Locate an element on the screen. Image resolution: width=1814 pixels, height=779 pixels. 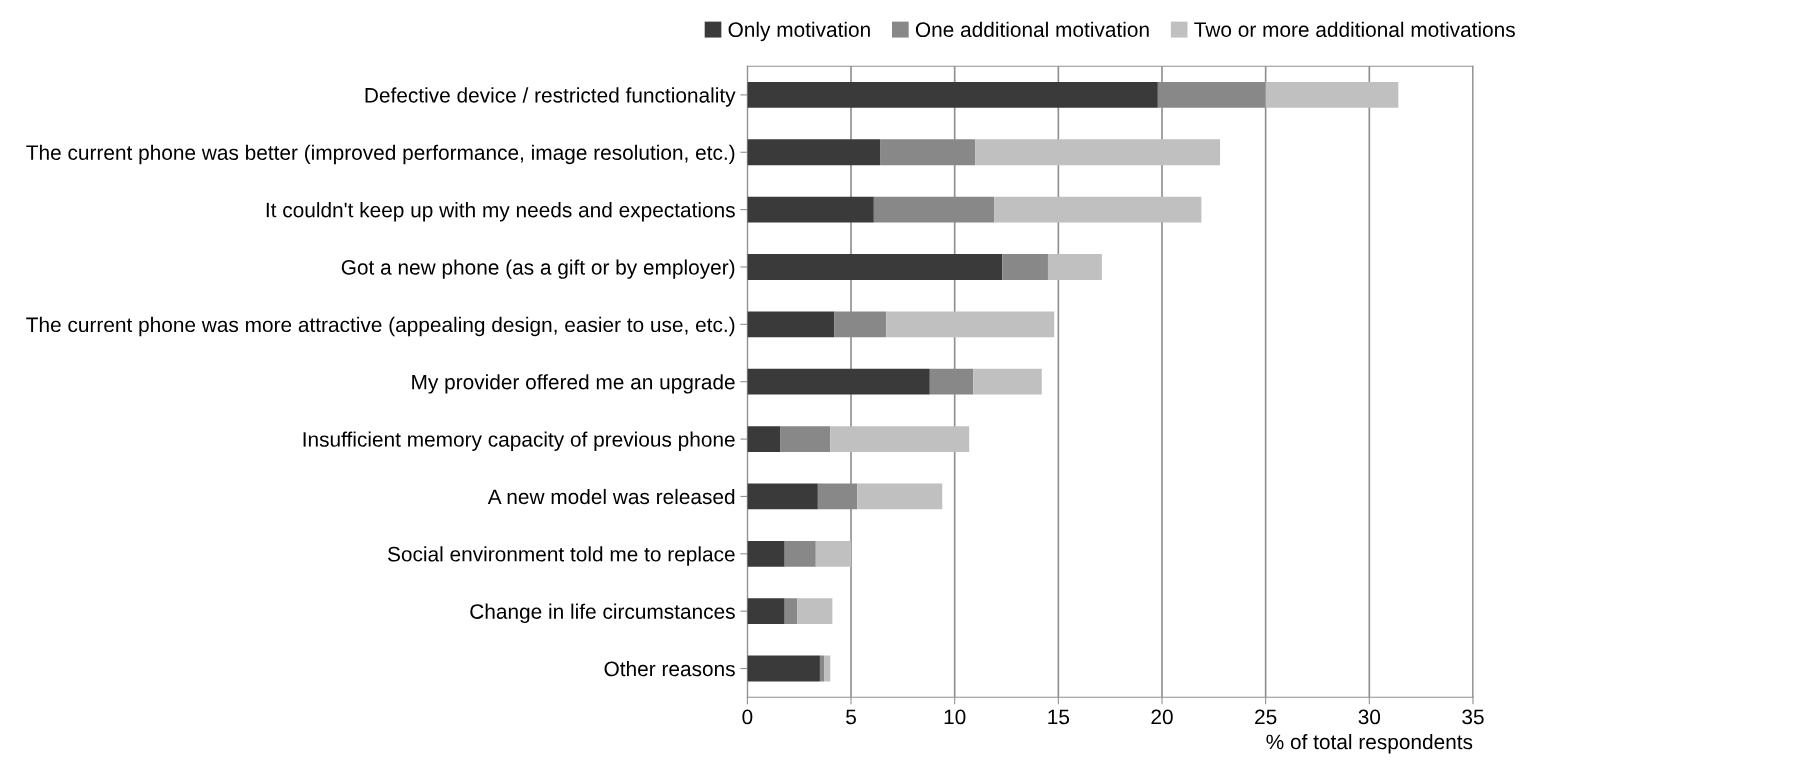
y-tick-label: Insufficient memory capacity of previous phone is located at coordinates (519, 441).